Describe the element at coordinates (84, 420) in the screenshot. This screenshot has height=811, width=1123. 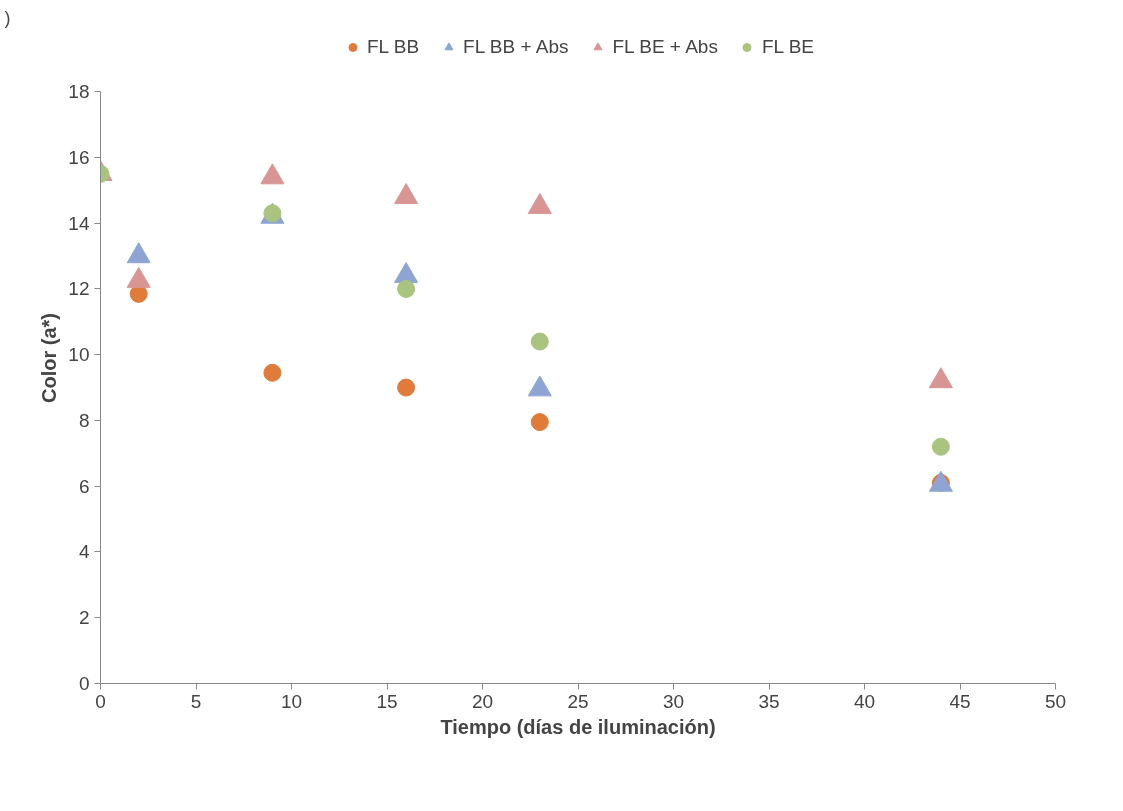
I see `y-tick-label: 8` at that location.